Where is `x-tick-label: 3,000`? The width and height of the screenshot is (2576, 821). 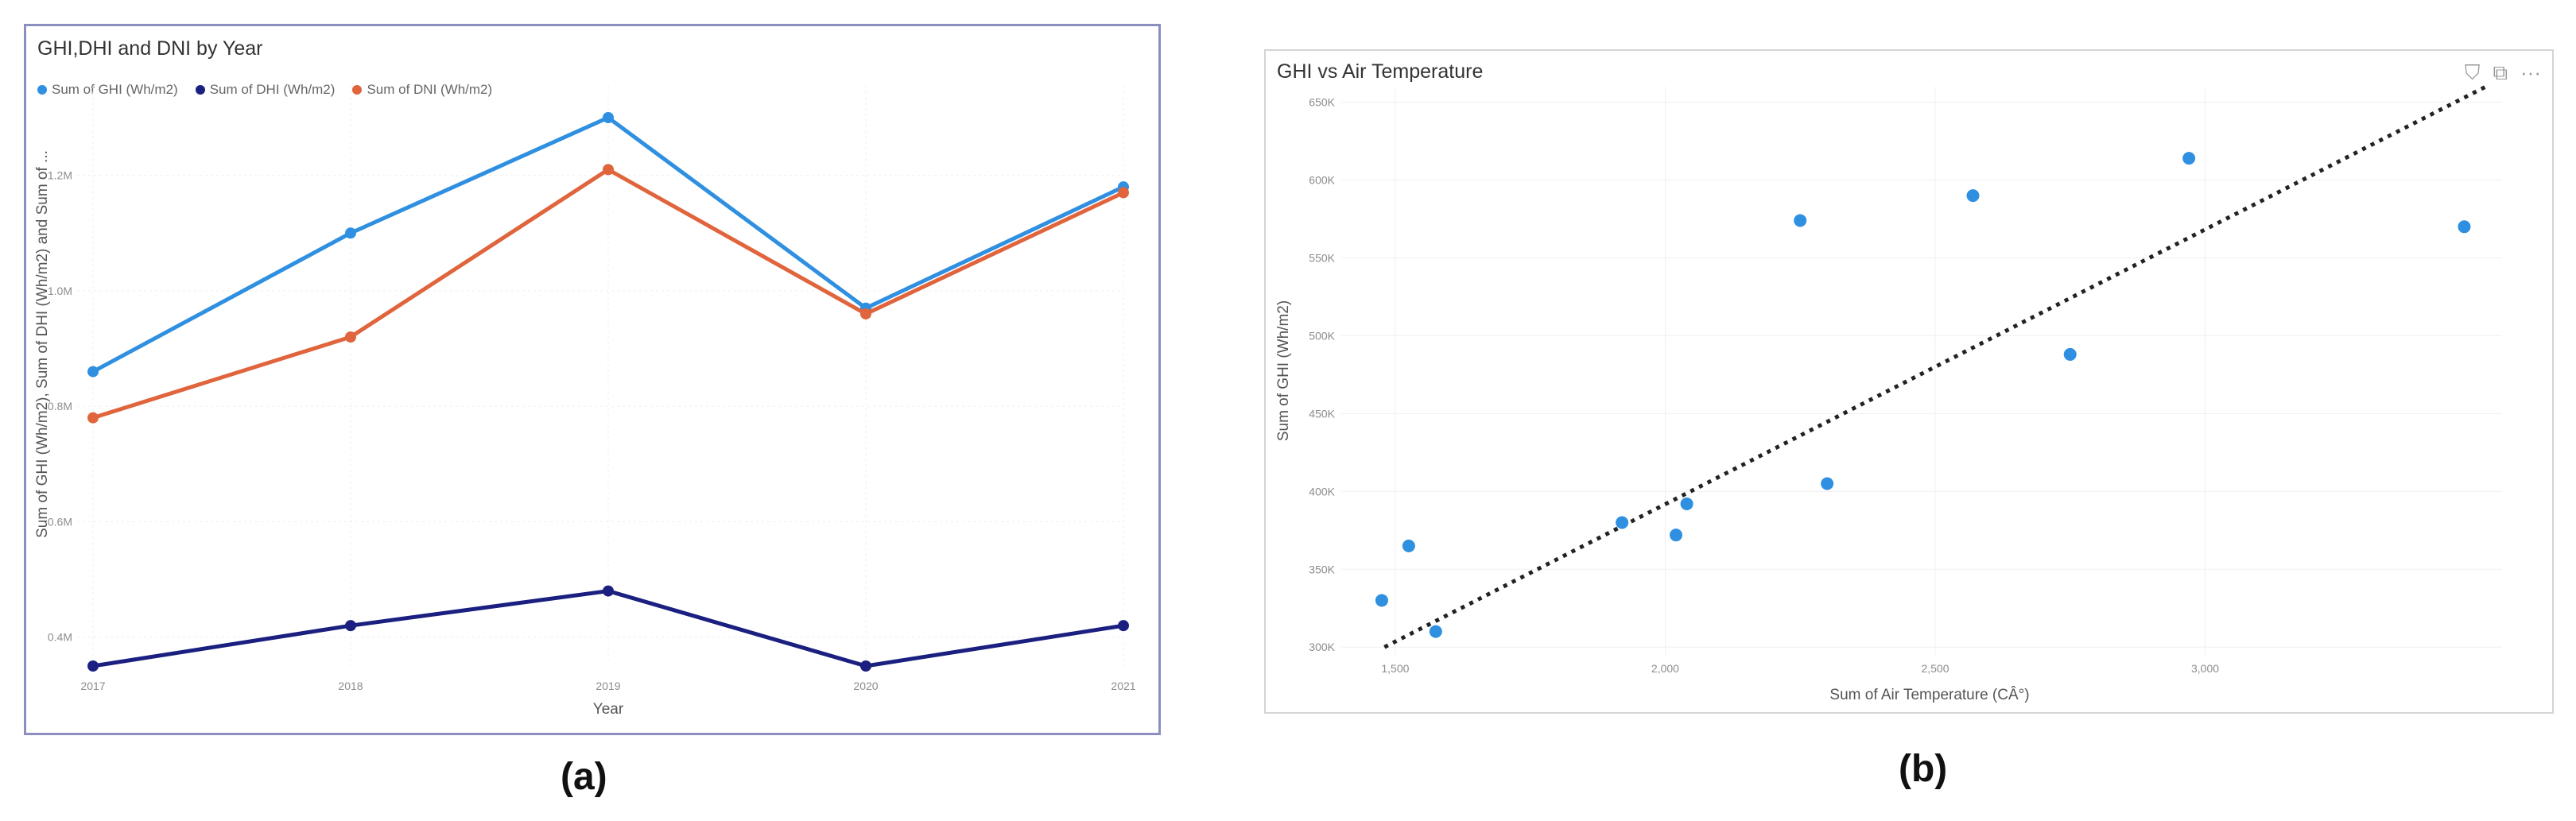 x-tick-label: 3,000 is located at coordinates (2205, 668).